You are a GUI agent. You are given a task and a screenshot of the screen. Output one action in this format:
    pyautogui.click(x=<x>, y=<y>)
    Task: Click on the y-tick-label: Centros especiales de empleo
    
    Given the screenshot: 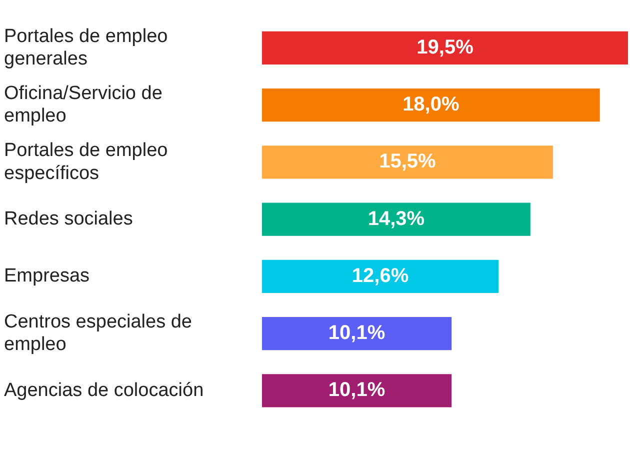 What is the action you would take?
    pyautogui.click(x=98, y=333)
    